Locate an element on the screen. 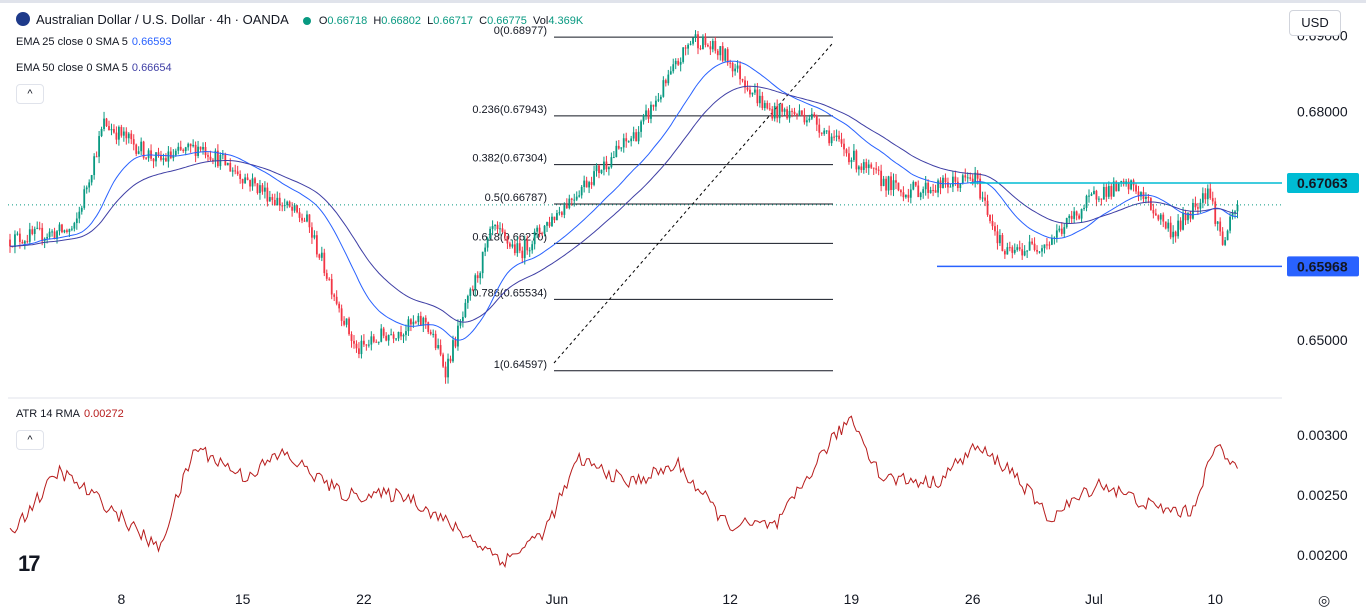  atr-legend: ATR 14 RMA 0.00272 is located at coordinates (70, 414).